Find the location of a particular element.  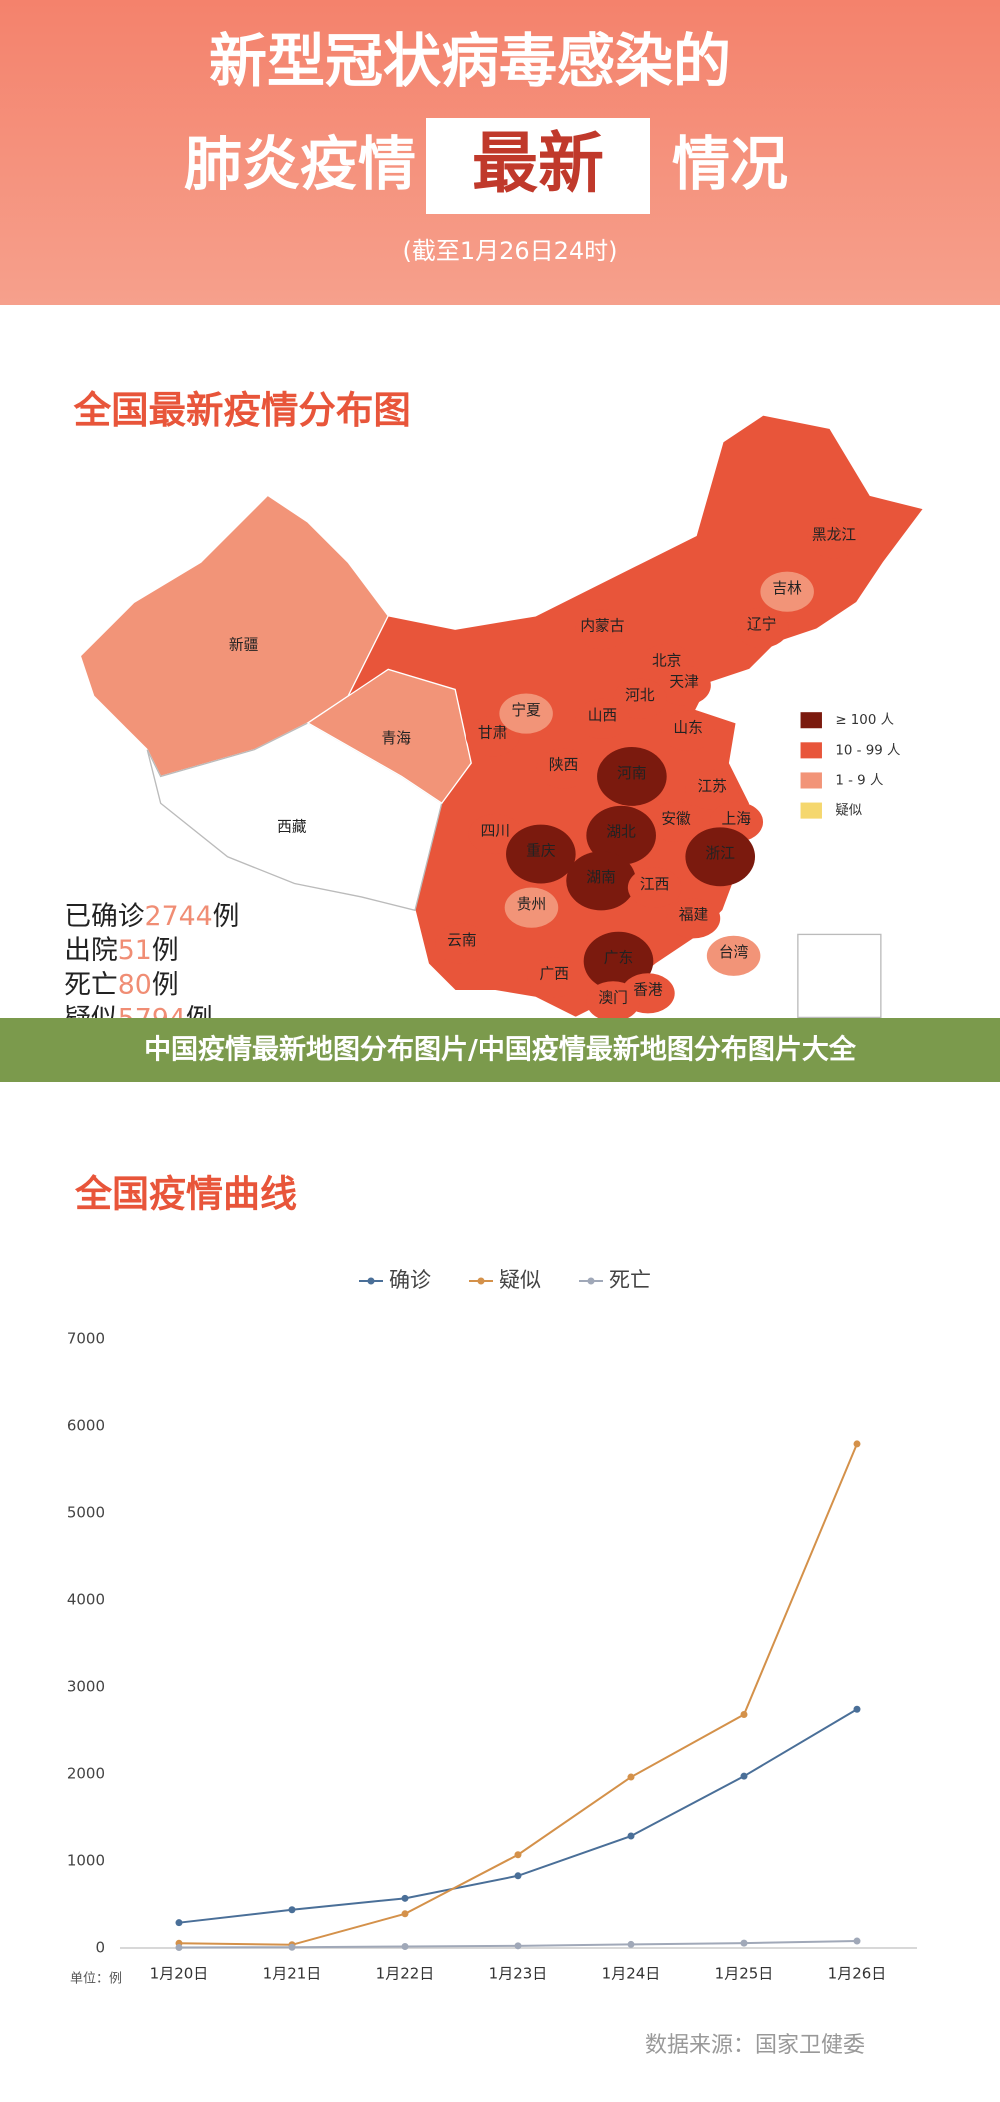

province-label: 上海 is located at coordinates (737, 818).